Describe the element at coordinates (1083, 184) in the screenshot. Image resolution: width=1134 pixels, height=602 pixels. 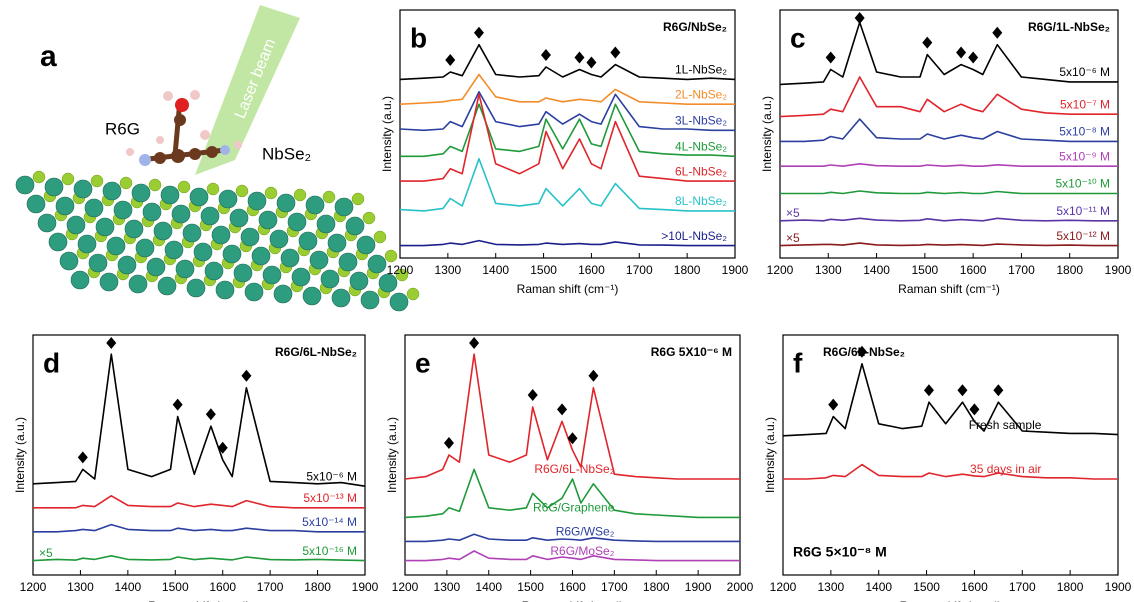
I see `series-label: 5x10⁻¹⁰ M` at that location.